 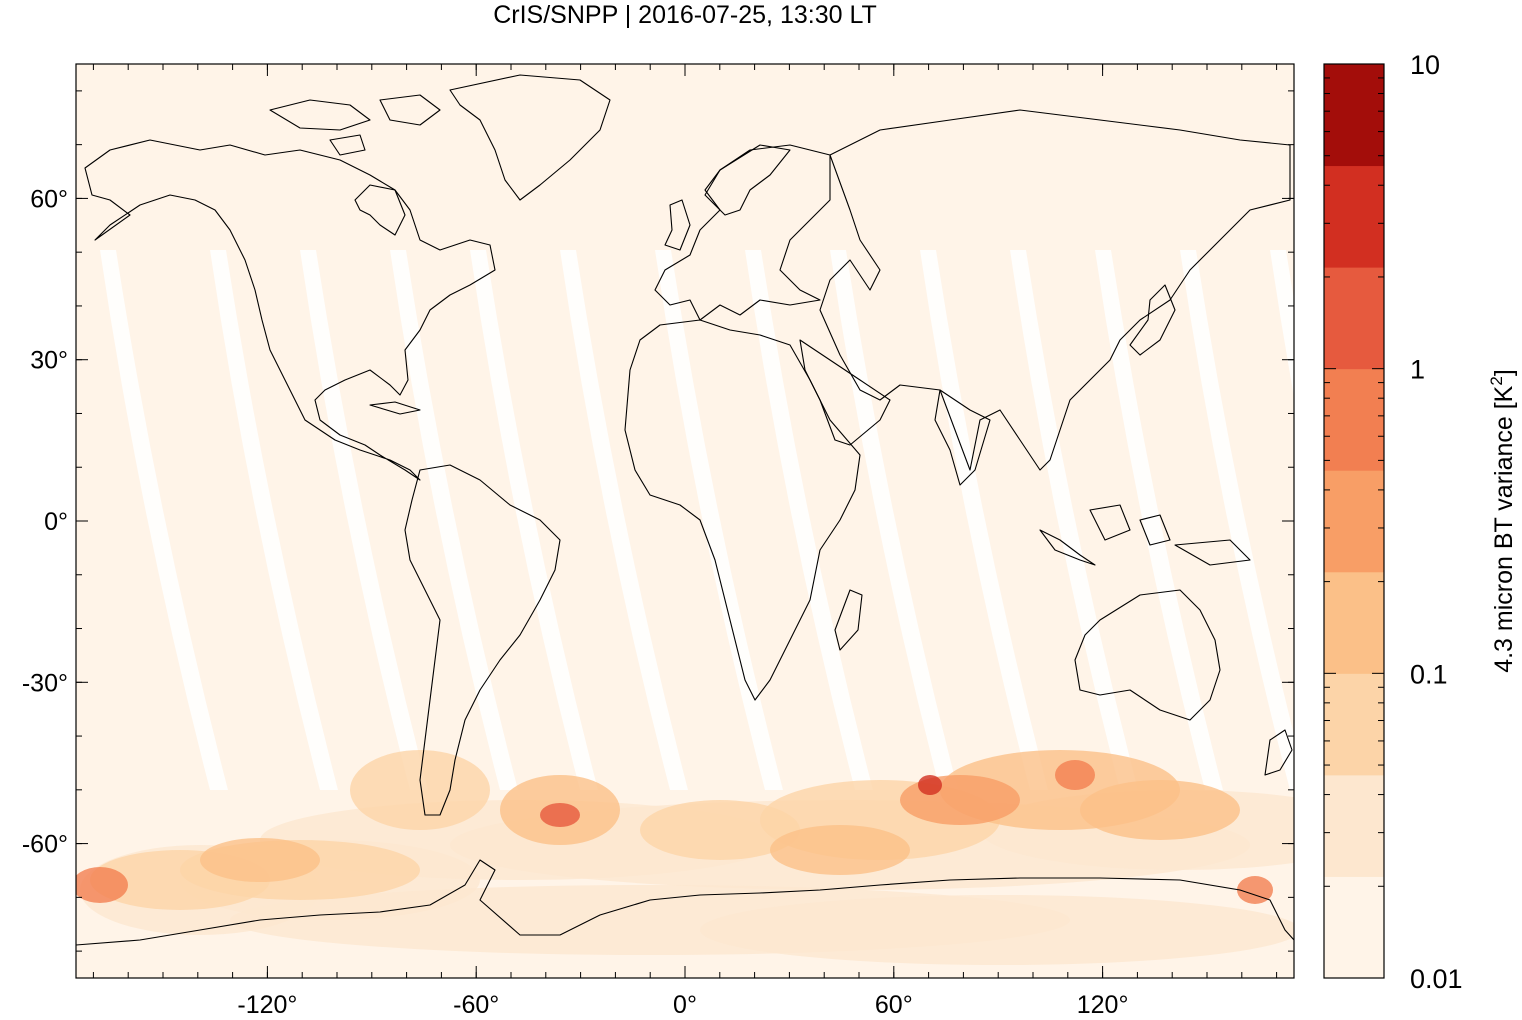 I want to click on coastline-greenland, so click(x=530, y=137).